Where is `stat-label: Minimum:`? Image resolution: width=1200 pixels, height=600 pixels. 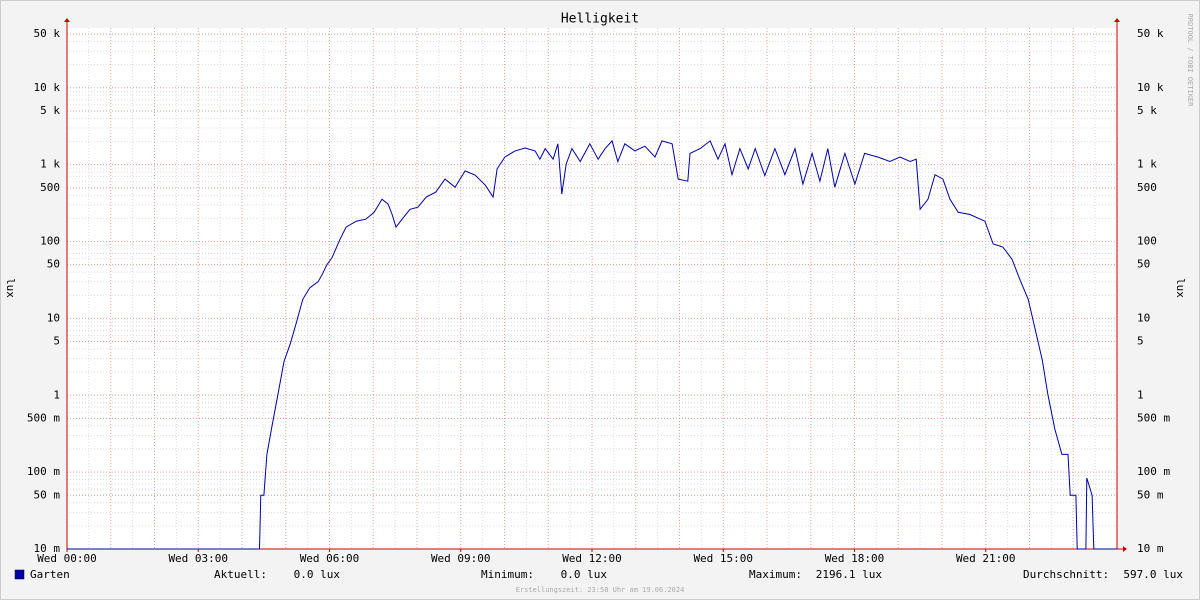 stat-label: Minimum: is located at coordinates (507, 574).